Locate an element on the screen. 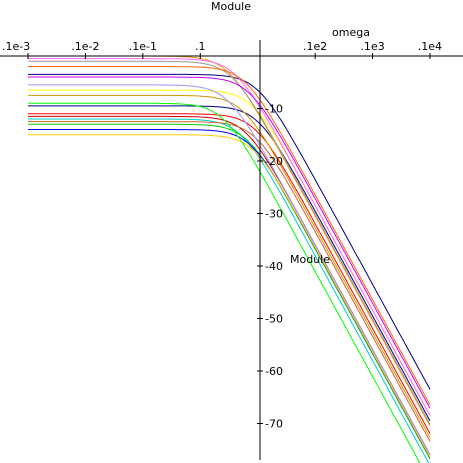  x-tick-label: .1e-1 is located at coordinates (143, 46).